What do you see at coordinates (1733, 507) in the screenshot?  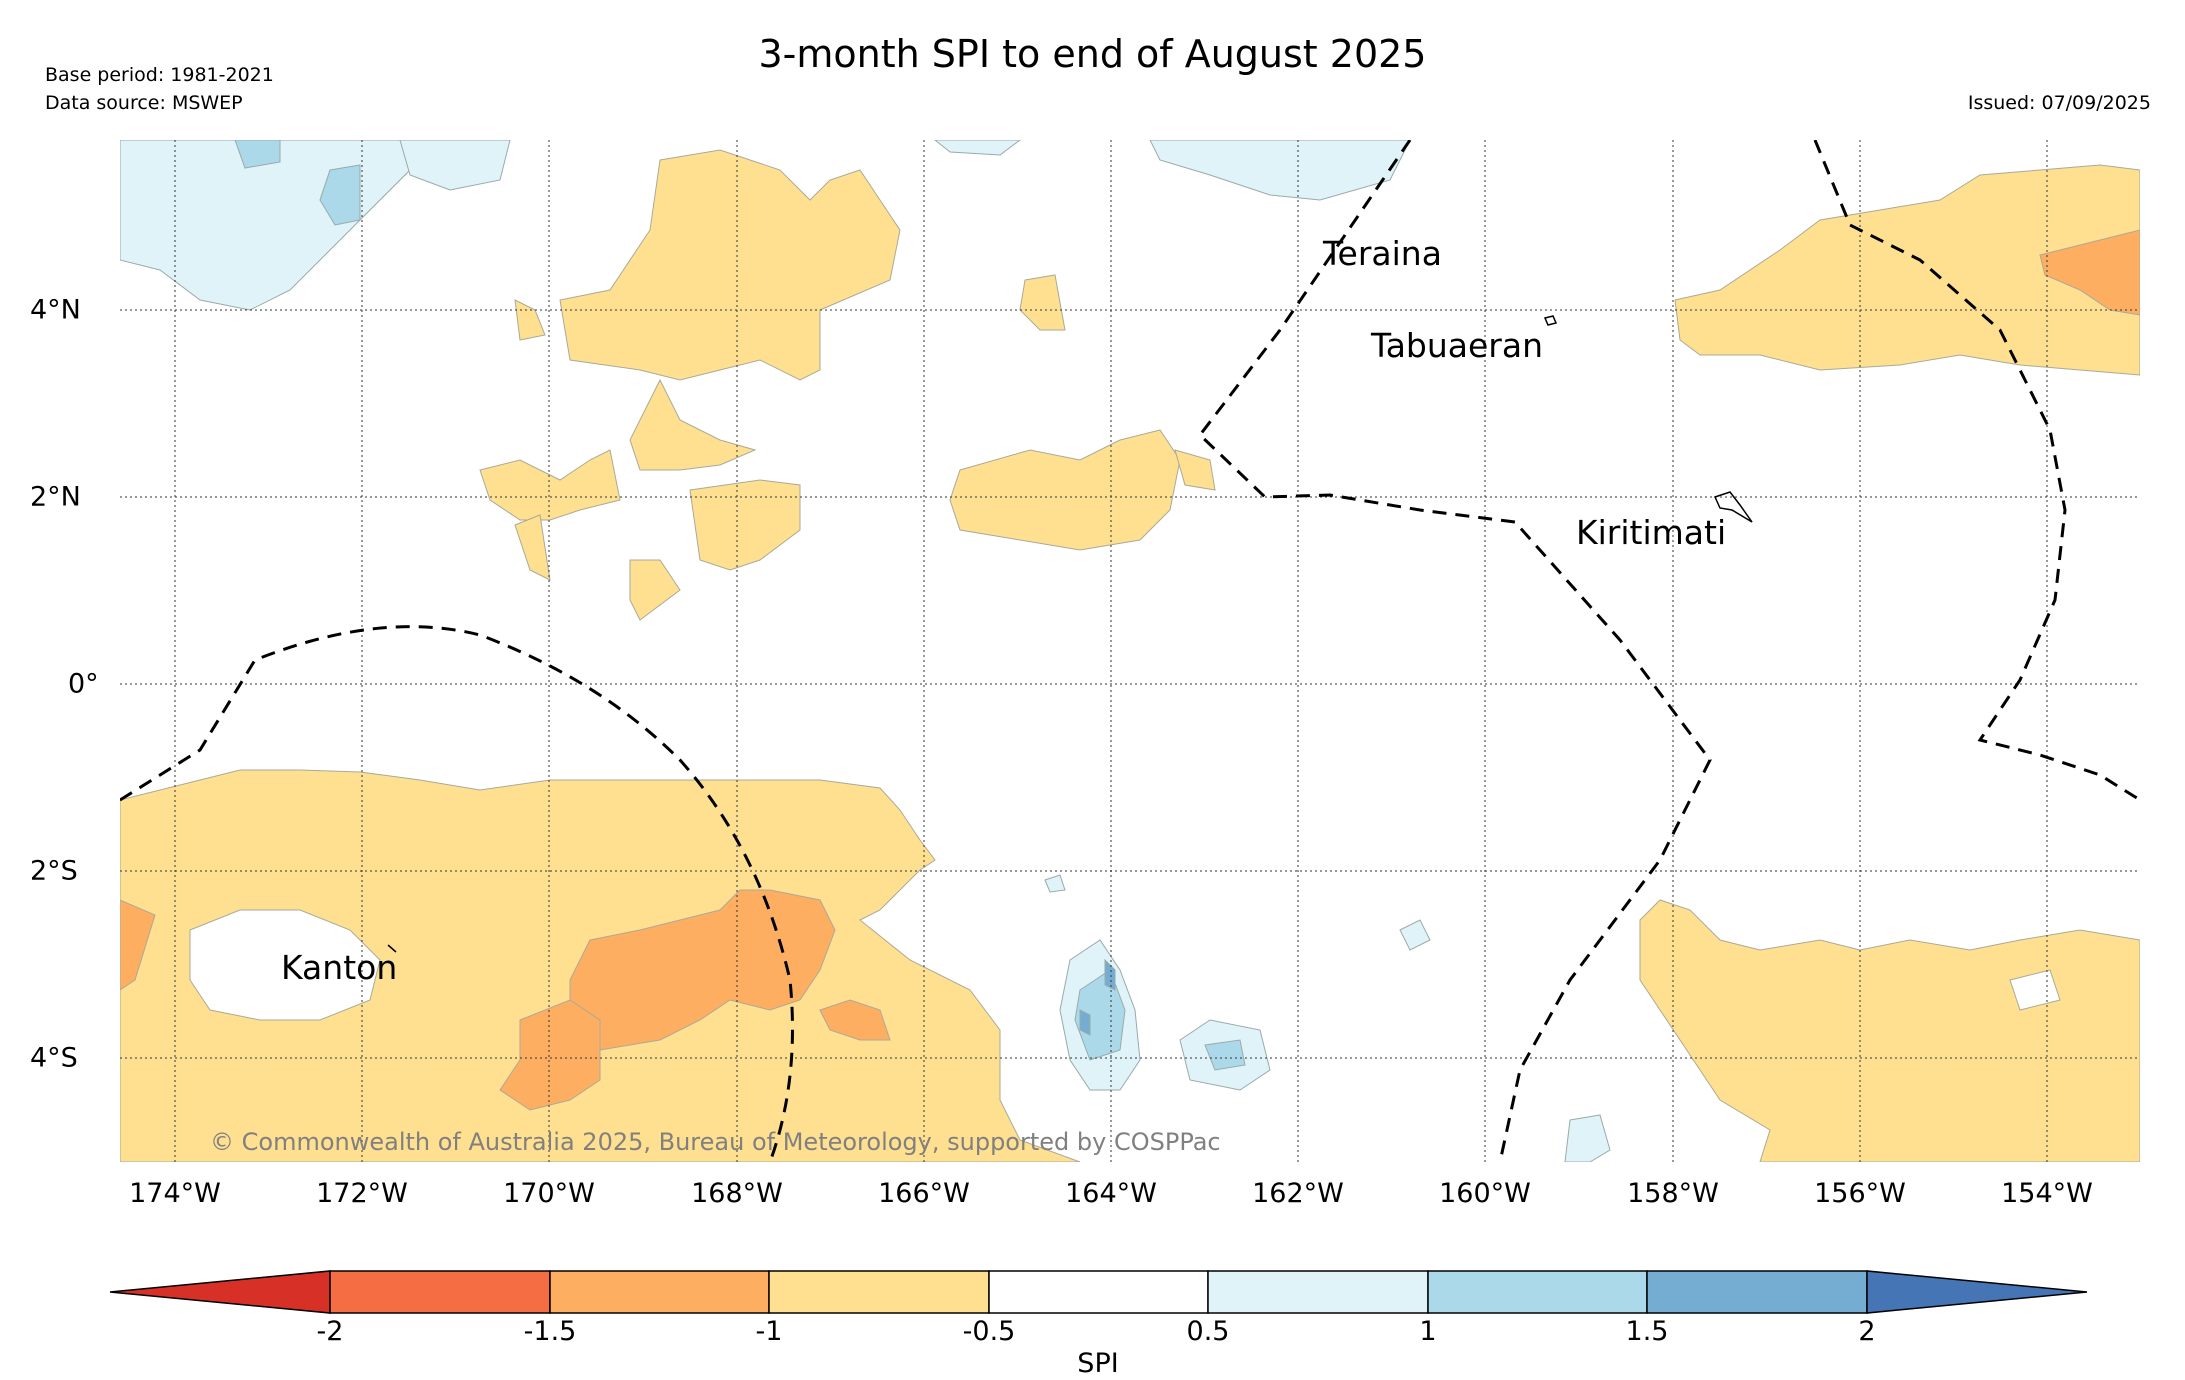 I see `kiritimati-island-outline` at bounding box center [1733, 507].